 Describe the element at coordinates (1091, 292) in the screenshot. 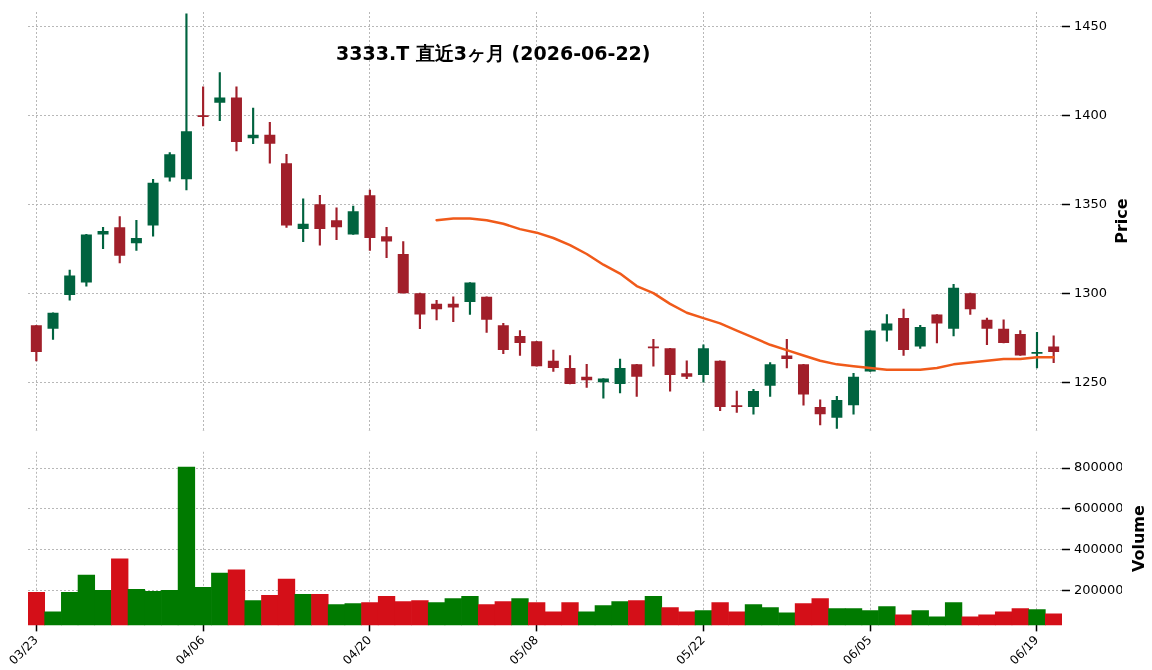

I see `y-tick-label: 1300` at that location.